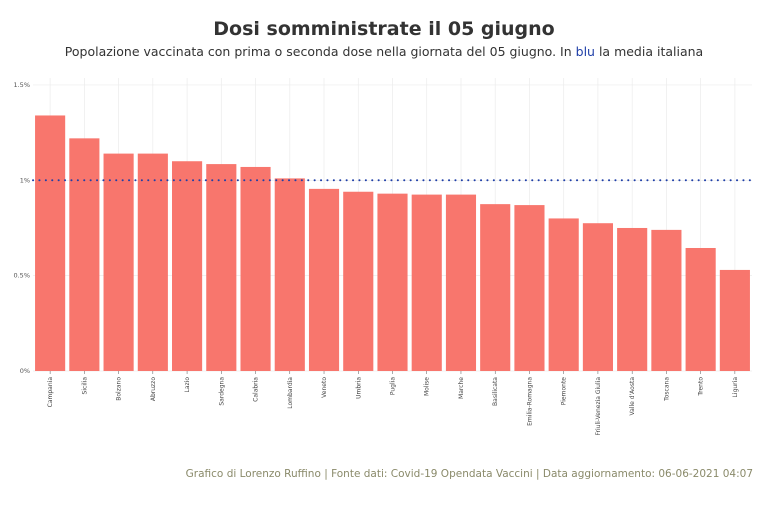 Image resolution: width=768 pixels, height=512 pixels. I want to click on x-tick-label: Sardegna, so click(221, 391).